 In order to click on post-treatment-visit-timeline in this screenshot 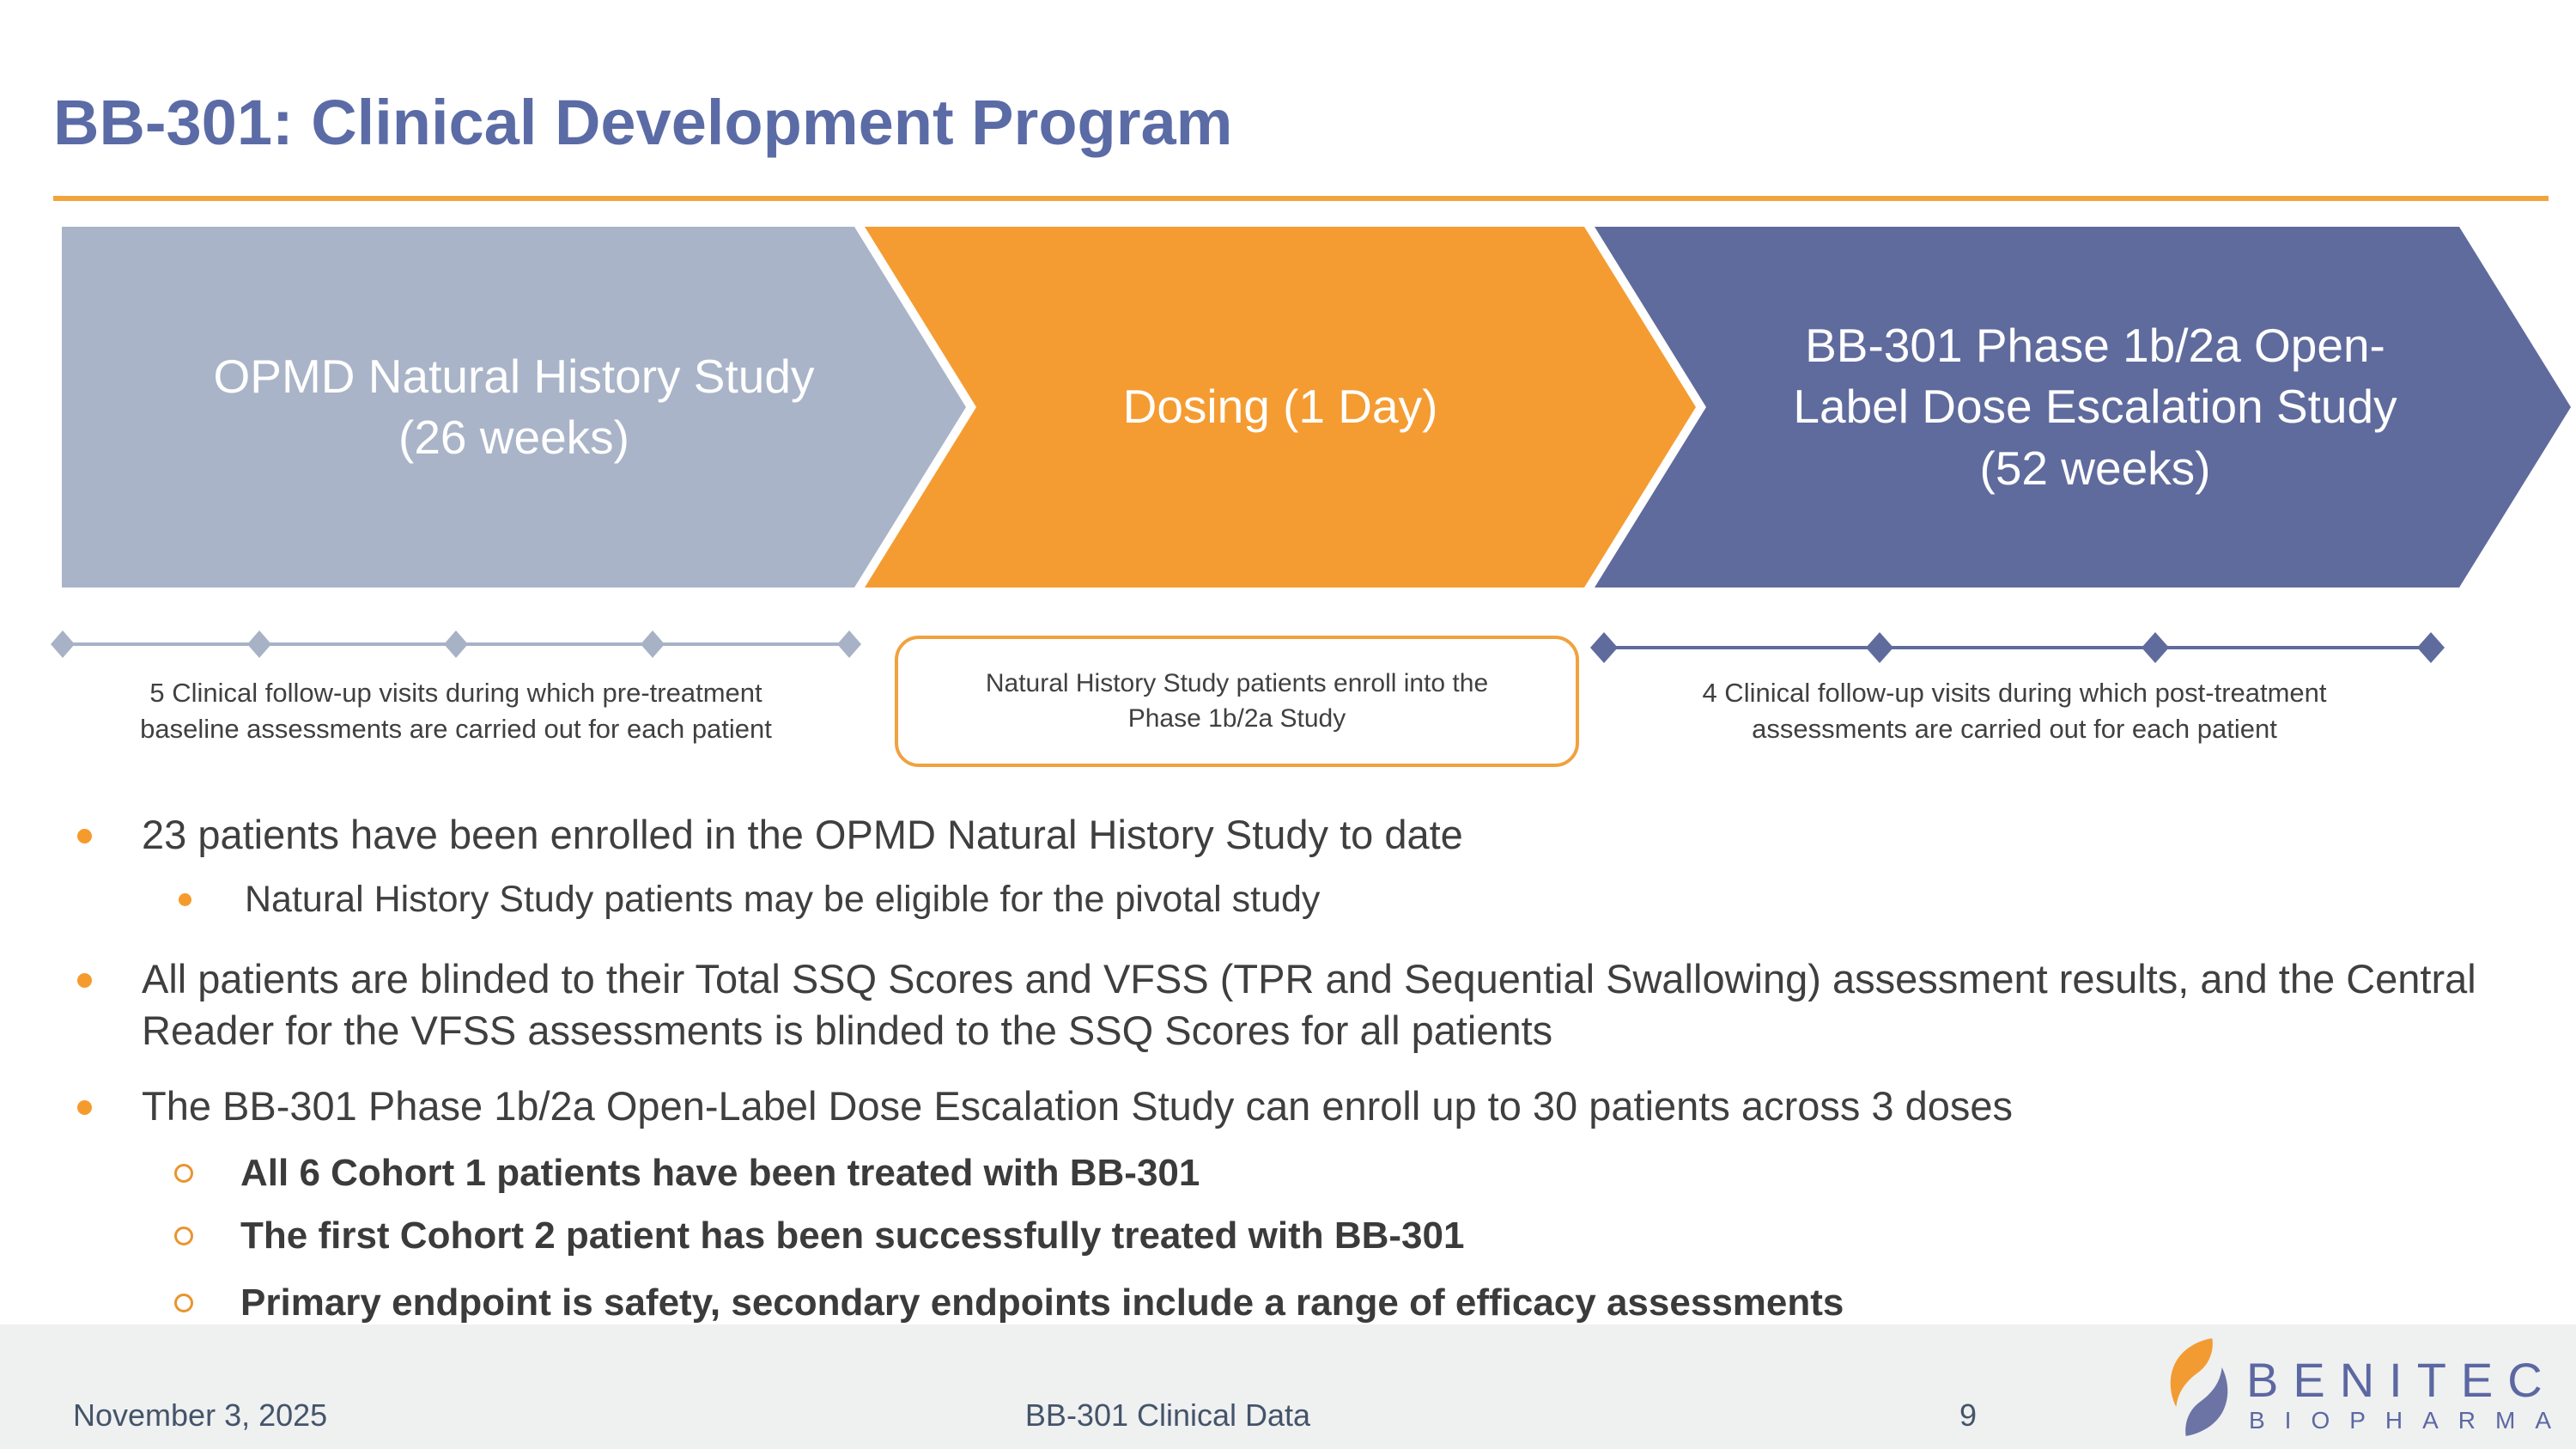, I will do `click(2018, 647)`.